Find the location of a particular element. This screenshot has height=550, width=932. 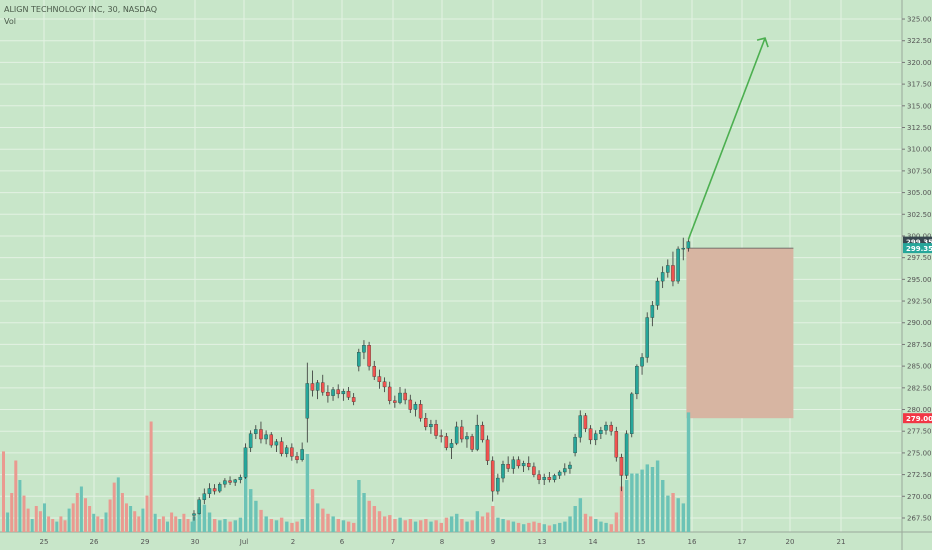

stop-loss-zone is located at coordinates (740, 333).